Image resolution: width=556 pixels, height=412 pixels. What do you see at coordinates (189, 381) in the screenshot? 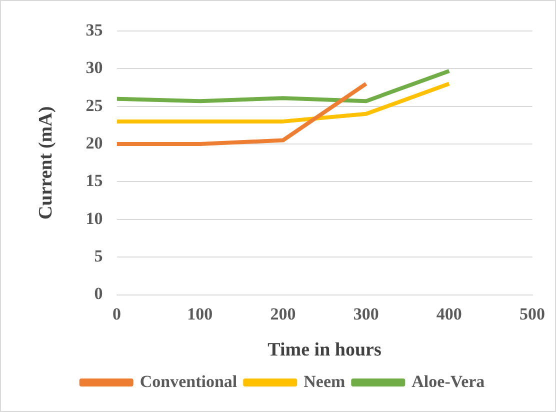
I see `legend-label: Conventional` at bounding box center [189, 381].